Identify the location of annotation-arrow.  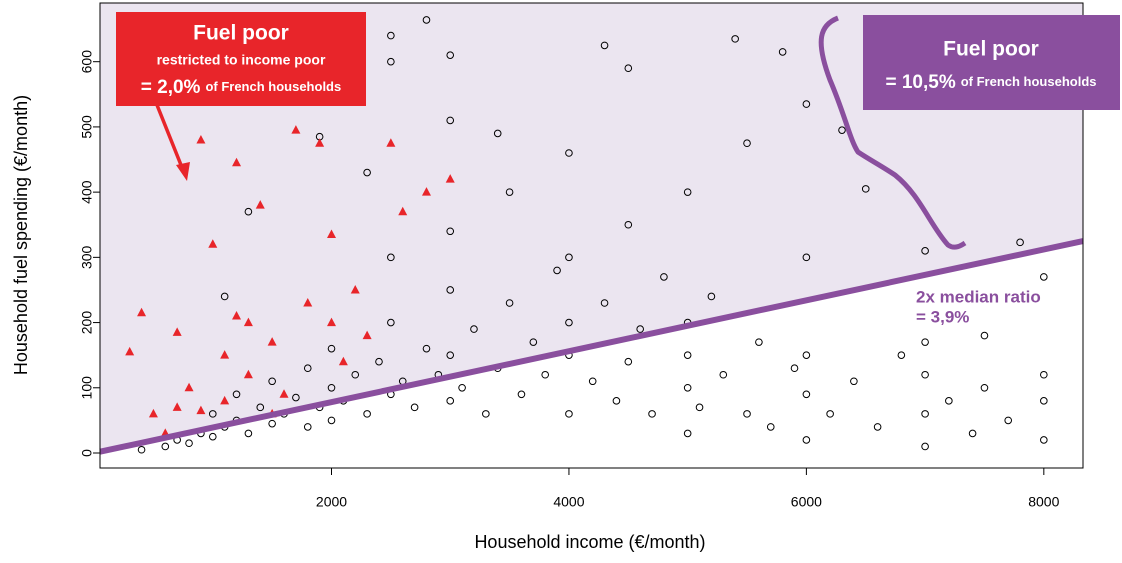
(169, 135).